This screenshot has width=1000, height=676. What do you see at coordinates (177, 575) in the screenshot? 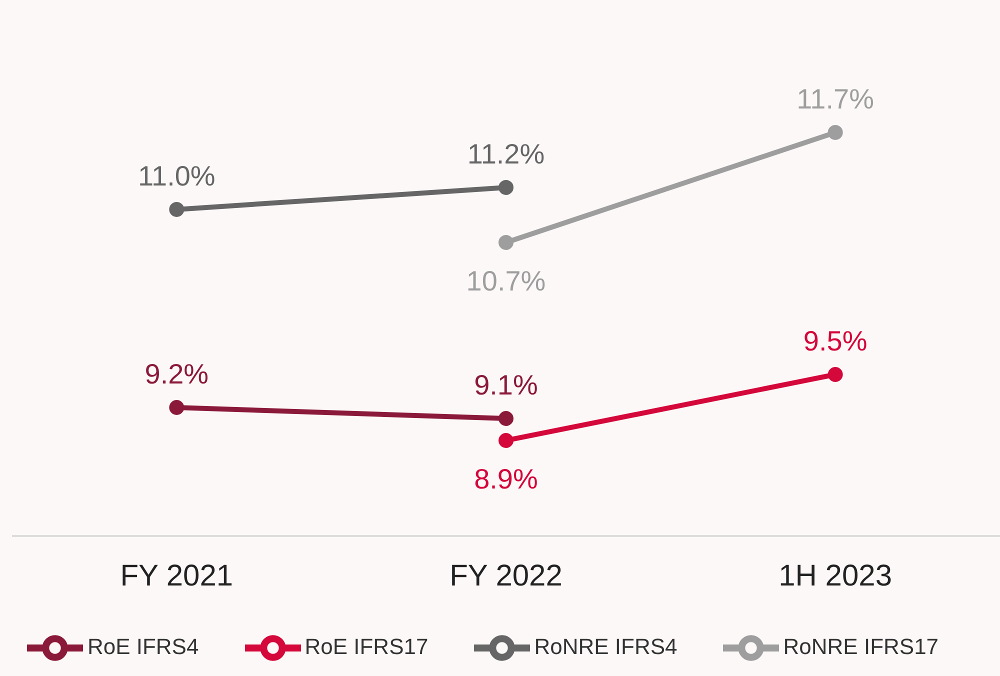
I see `x-tick-label: FY 2021` at bounding box center [177, 575].